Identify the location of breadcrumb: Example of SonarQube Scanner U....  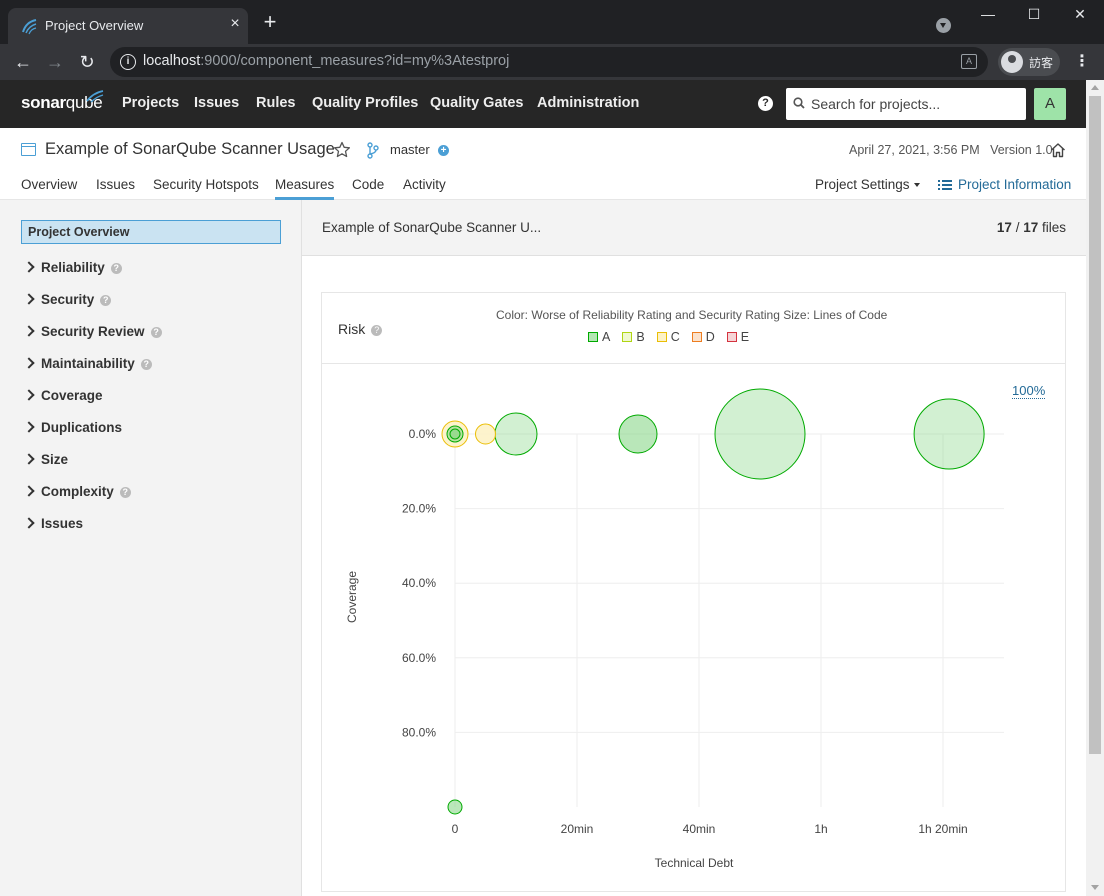
(432, 227).